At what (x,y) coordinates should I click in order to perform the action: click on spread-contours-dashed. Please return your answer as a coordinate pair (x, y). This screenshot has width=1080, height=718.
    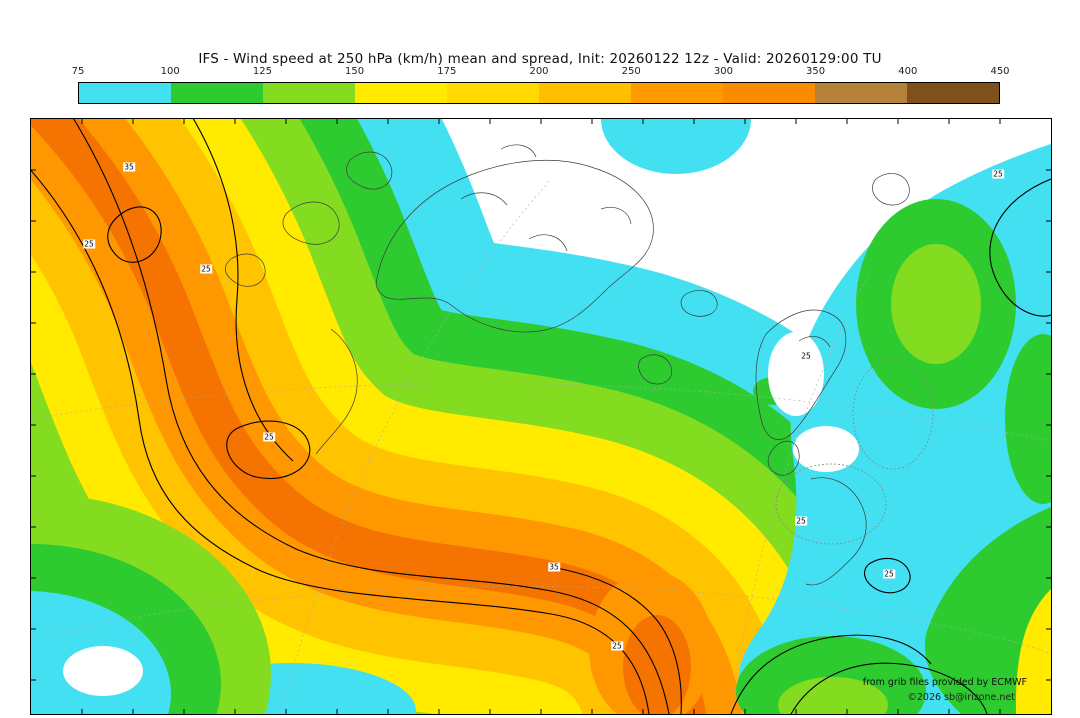
    Looking at the image, I should click on (854, 451).